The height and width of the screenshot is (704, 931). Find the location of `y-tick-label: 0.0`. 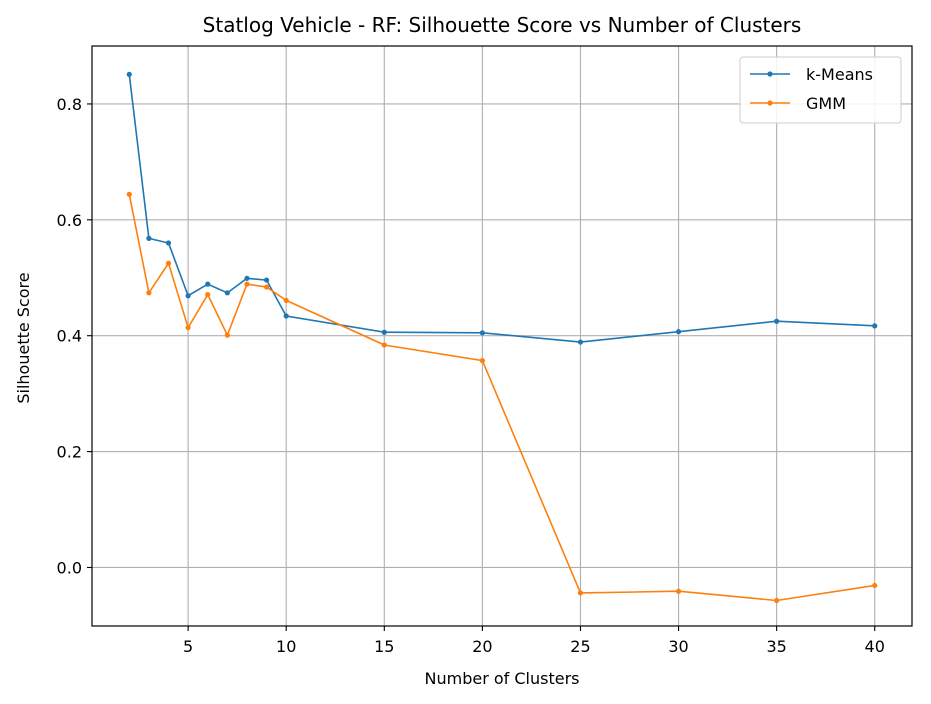

y-tick-label: 0.0 is located at coordinates (69, 567).